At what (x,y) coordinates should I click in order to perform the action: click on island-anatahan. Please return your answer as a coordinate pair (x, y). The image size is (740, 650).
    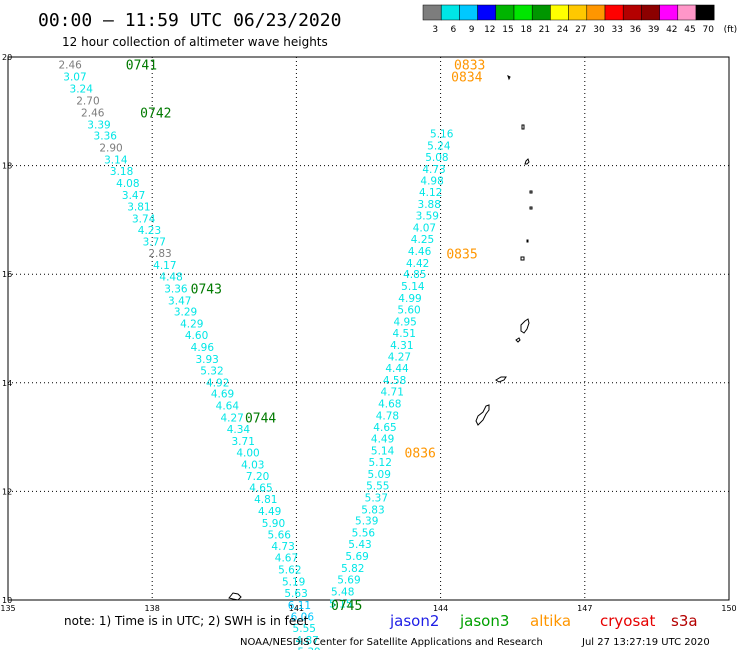
    Looking at the image, I should click on (522, 258).